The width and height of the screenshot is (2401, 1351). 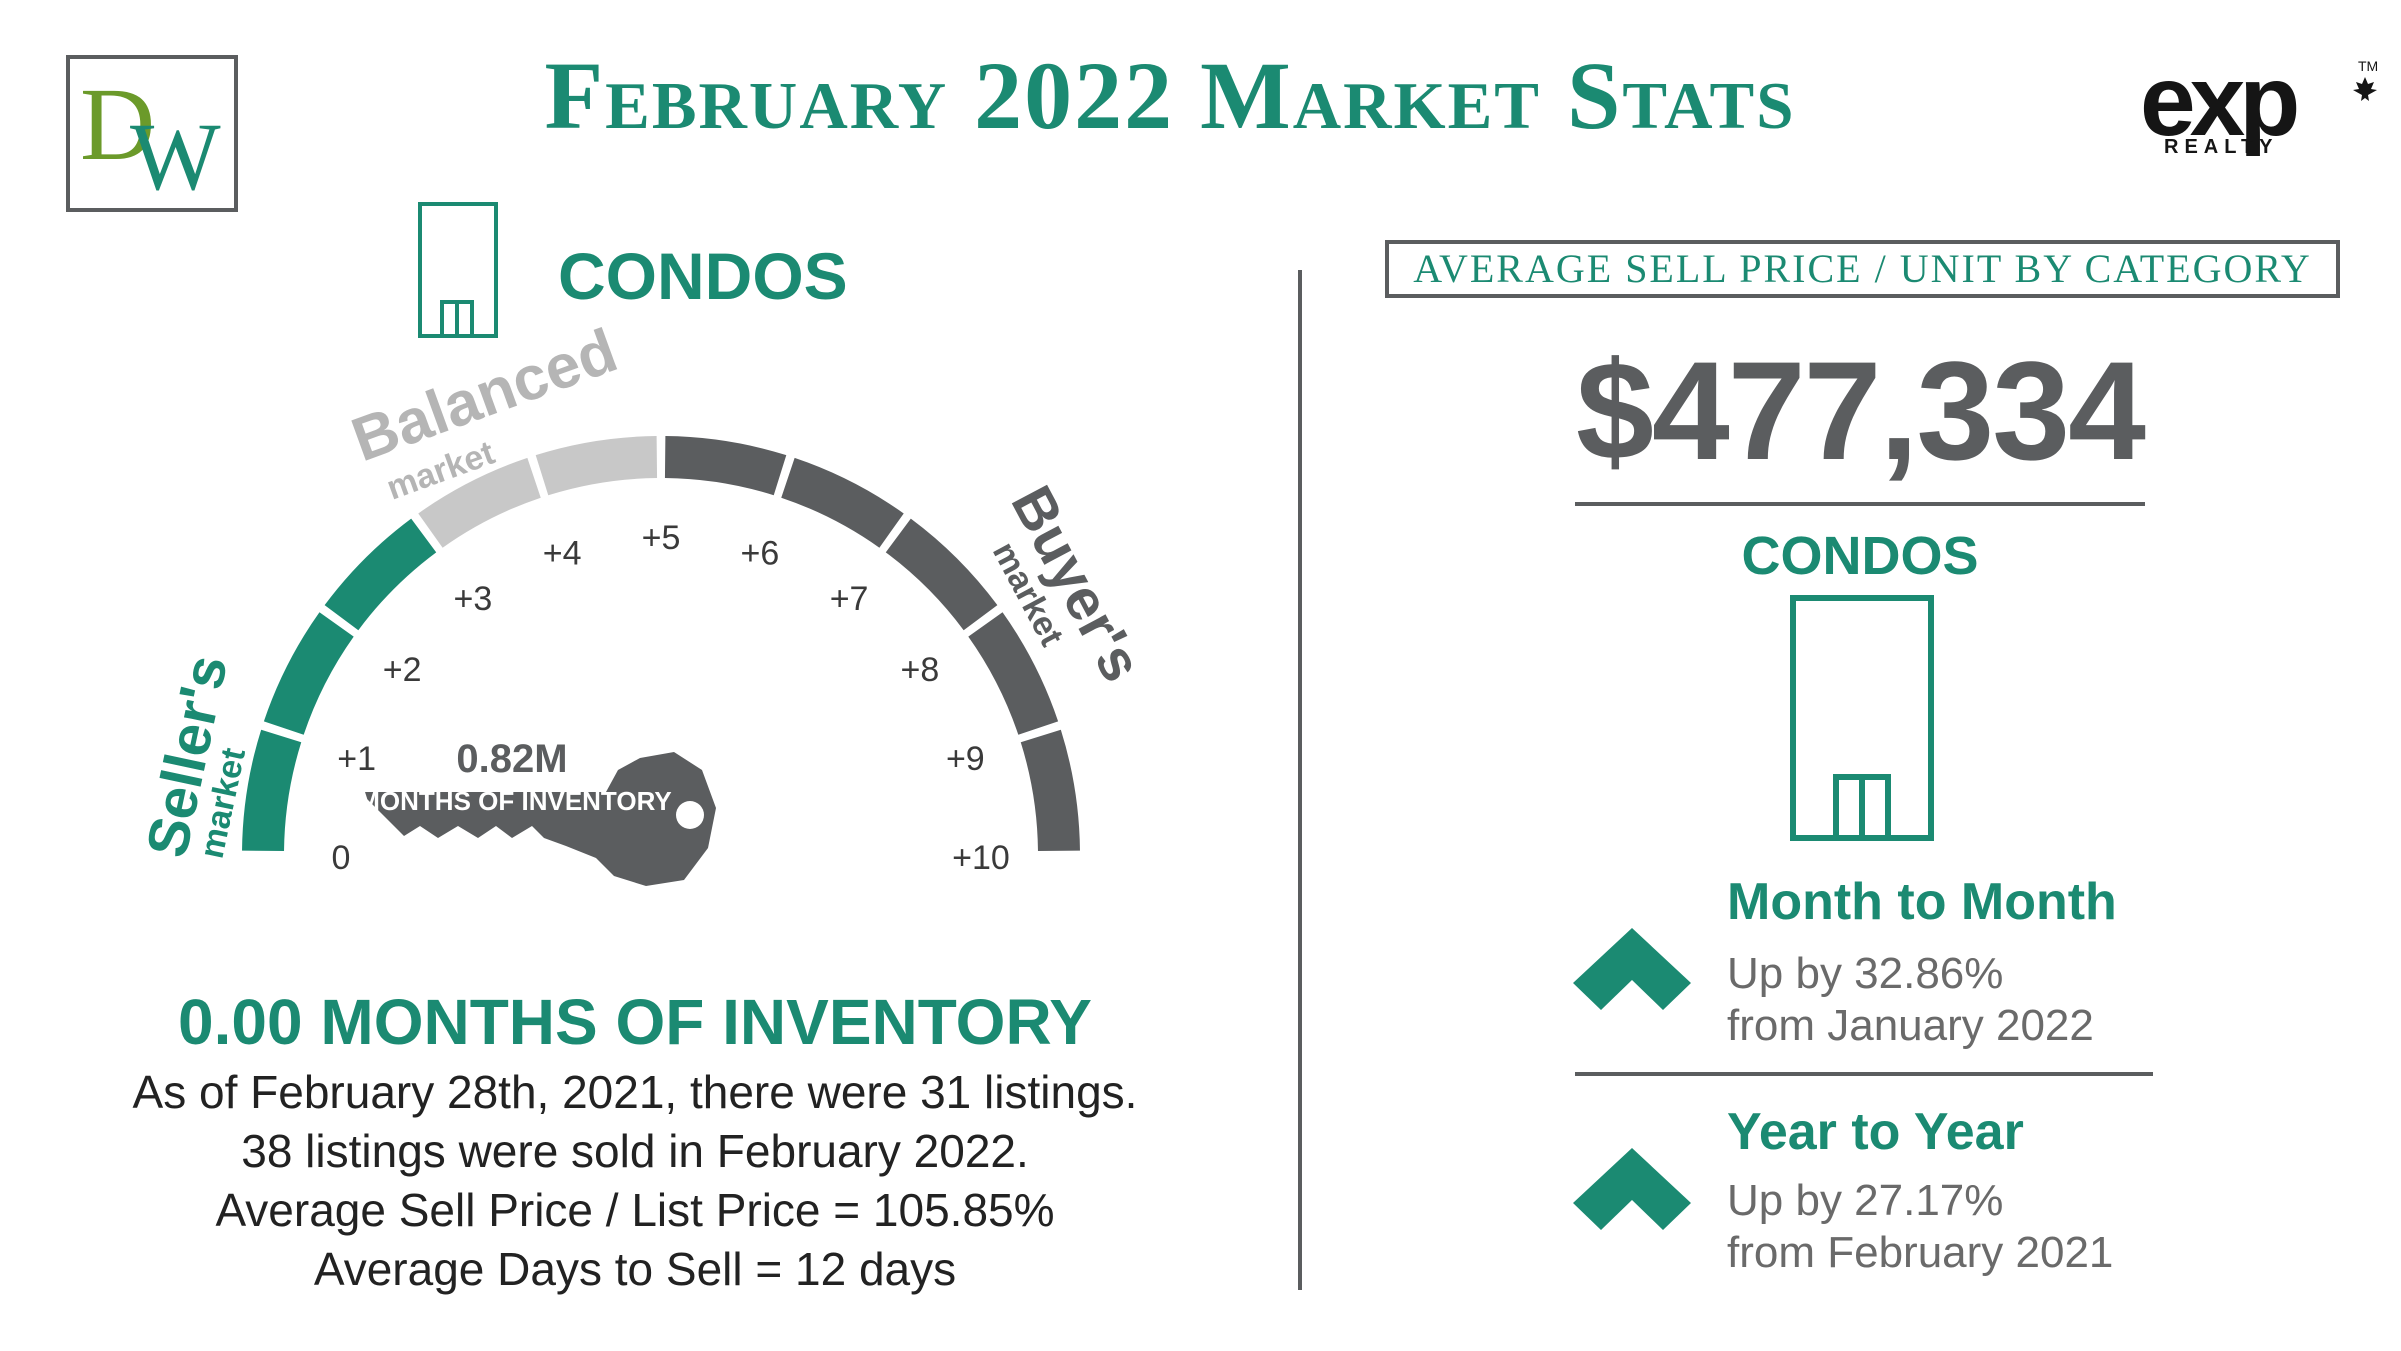 I want to click on month-to-month-title: Month to Month, so click(x=1922, y=902).